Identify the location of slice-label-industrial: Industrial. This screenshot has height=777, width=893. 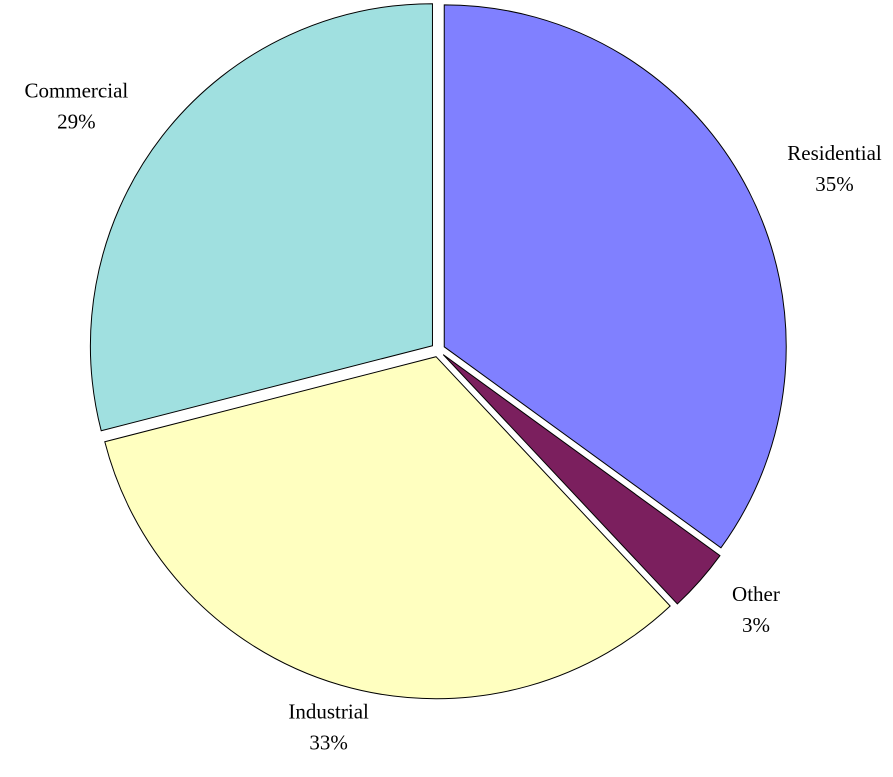
(328, 711).